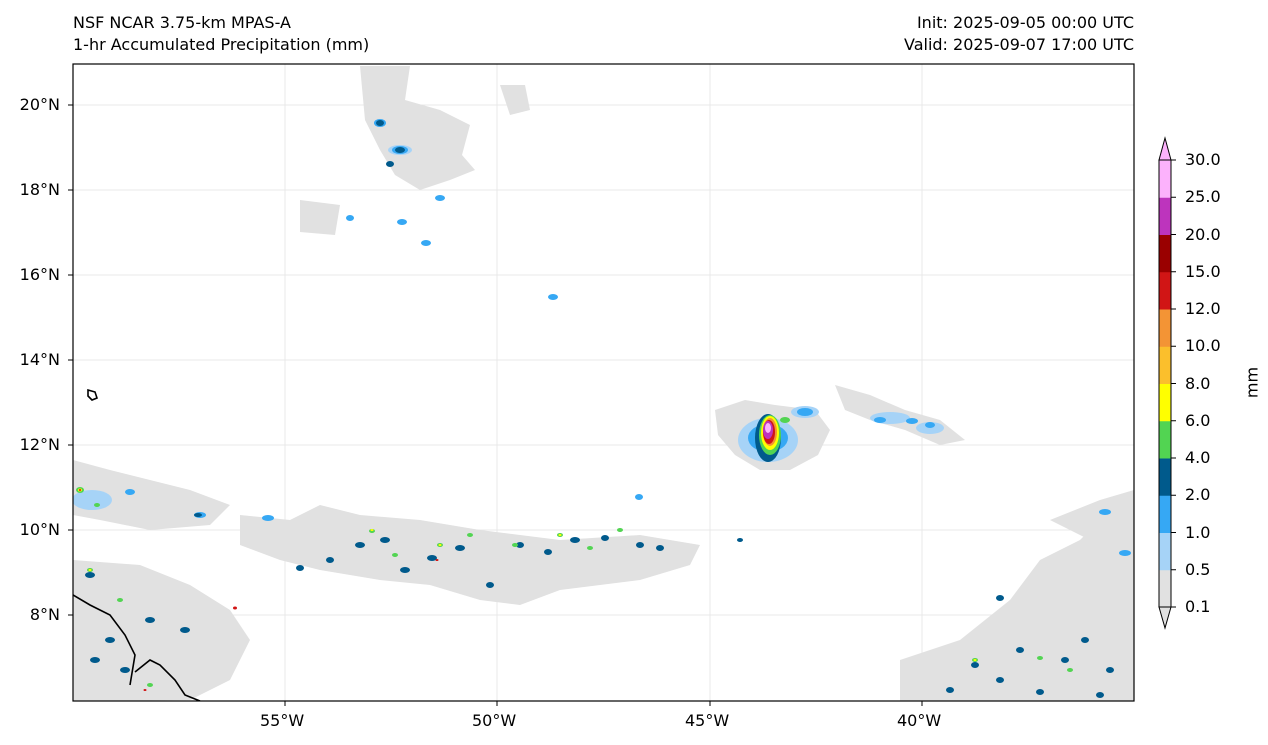 Image resolution: width=1268 pixels, height=745 pixels. I want to click on valid-time: Valid: 2025-09-07 17:00 UTC, so click(1018, 44).